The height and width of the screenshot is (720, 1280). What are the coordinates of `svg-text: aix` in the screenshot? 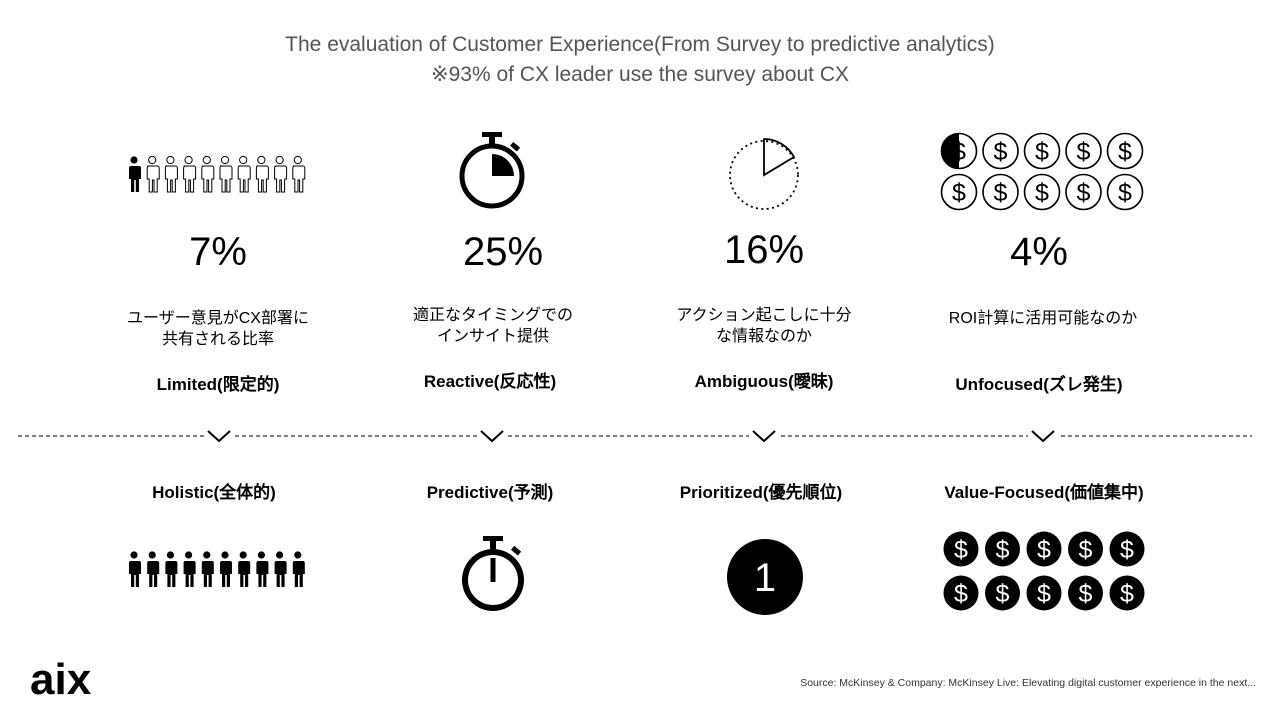 It's located at (61, 677).